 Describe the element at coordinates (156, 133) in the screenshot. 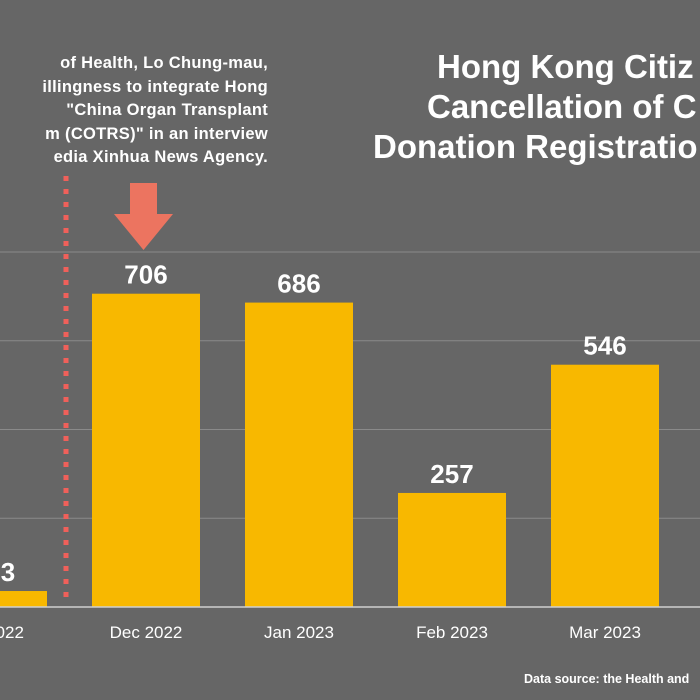

I see `annotation-line: m (COTRS)" in an interview` at that location.